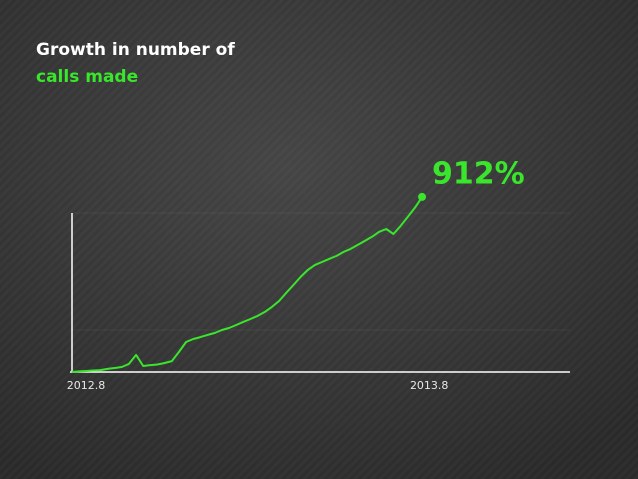 The width and height of the screenshot is (638, 479). What do you see at coordinates (478, 173) in the screenshot?
I see `value-label: 912%` at bounding box center [478, 173].